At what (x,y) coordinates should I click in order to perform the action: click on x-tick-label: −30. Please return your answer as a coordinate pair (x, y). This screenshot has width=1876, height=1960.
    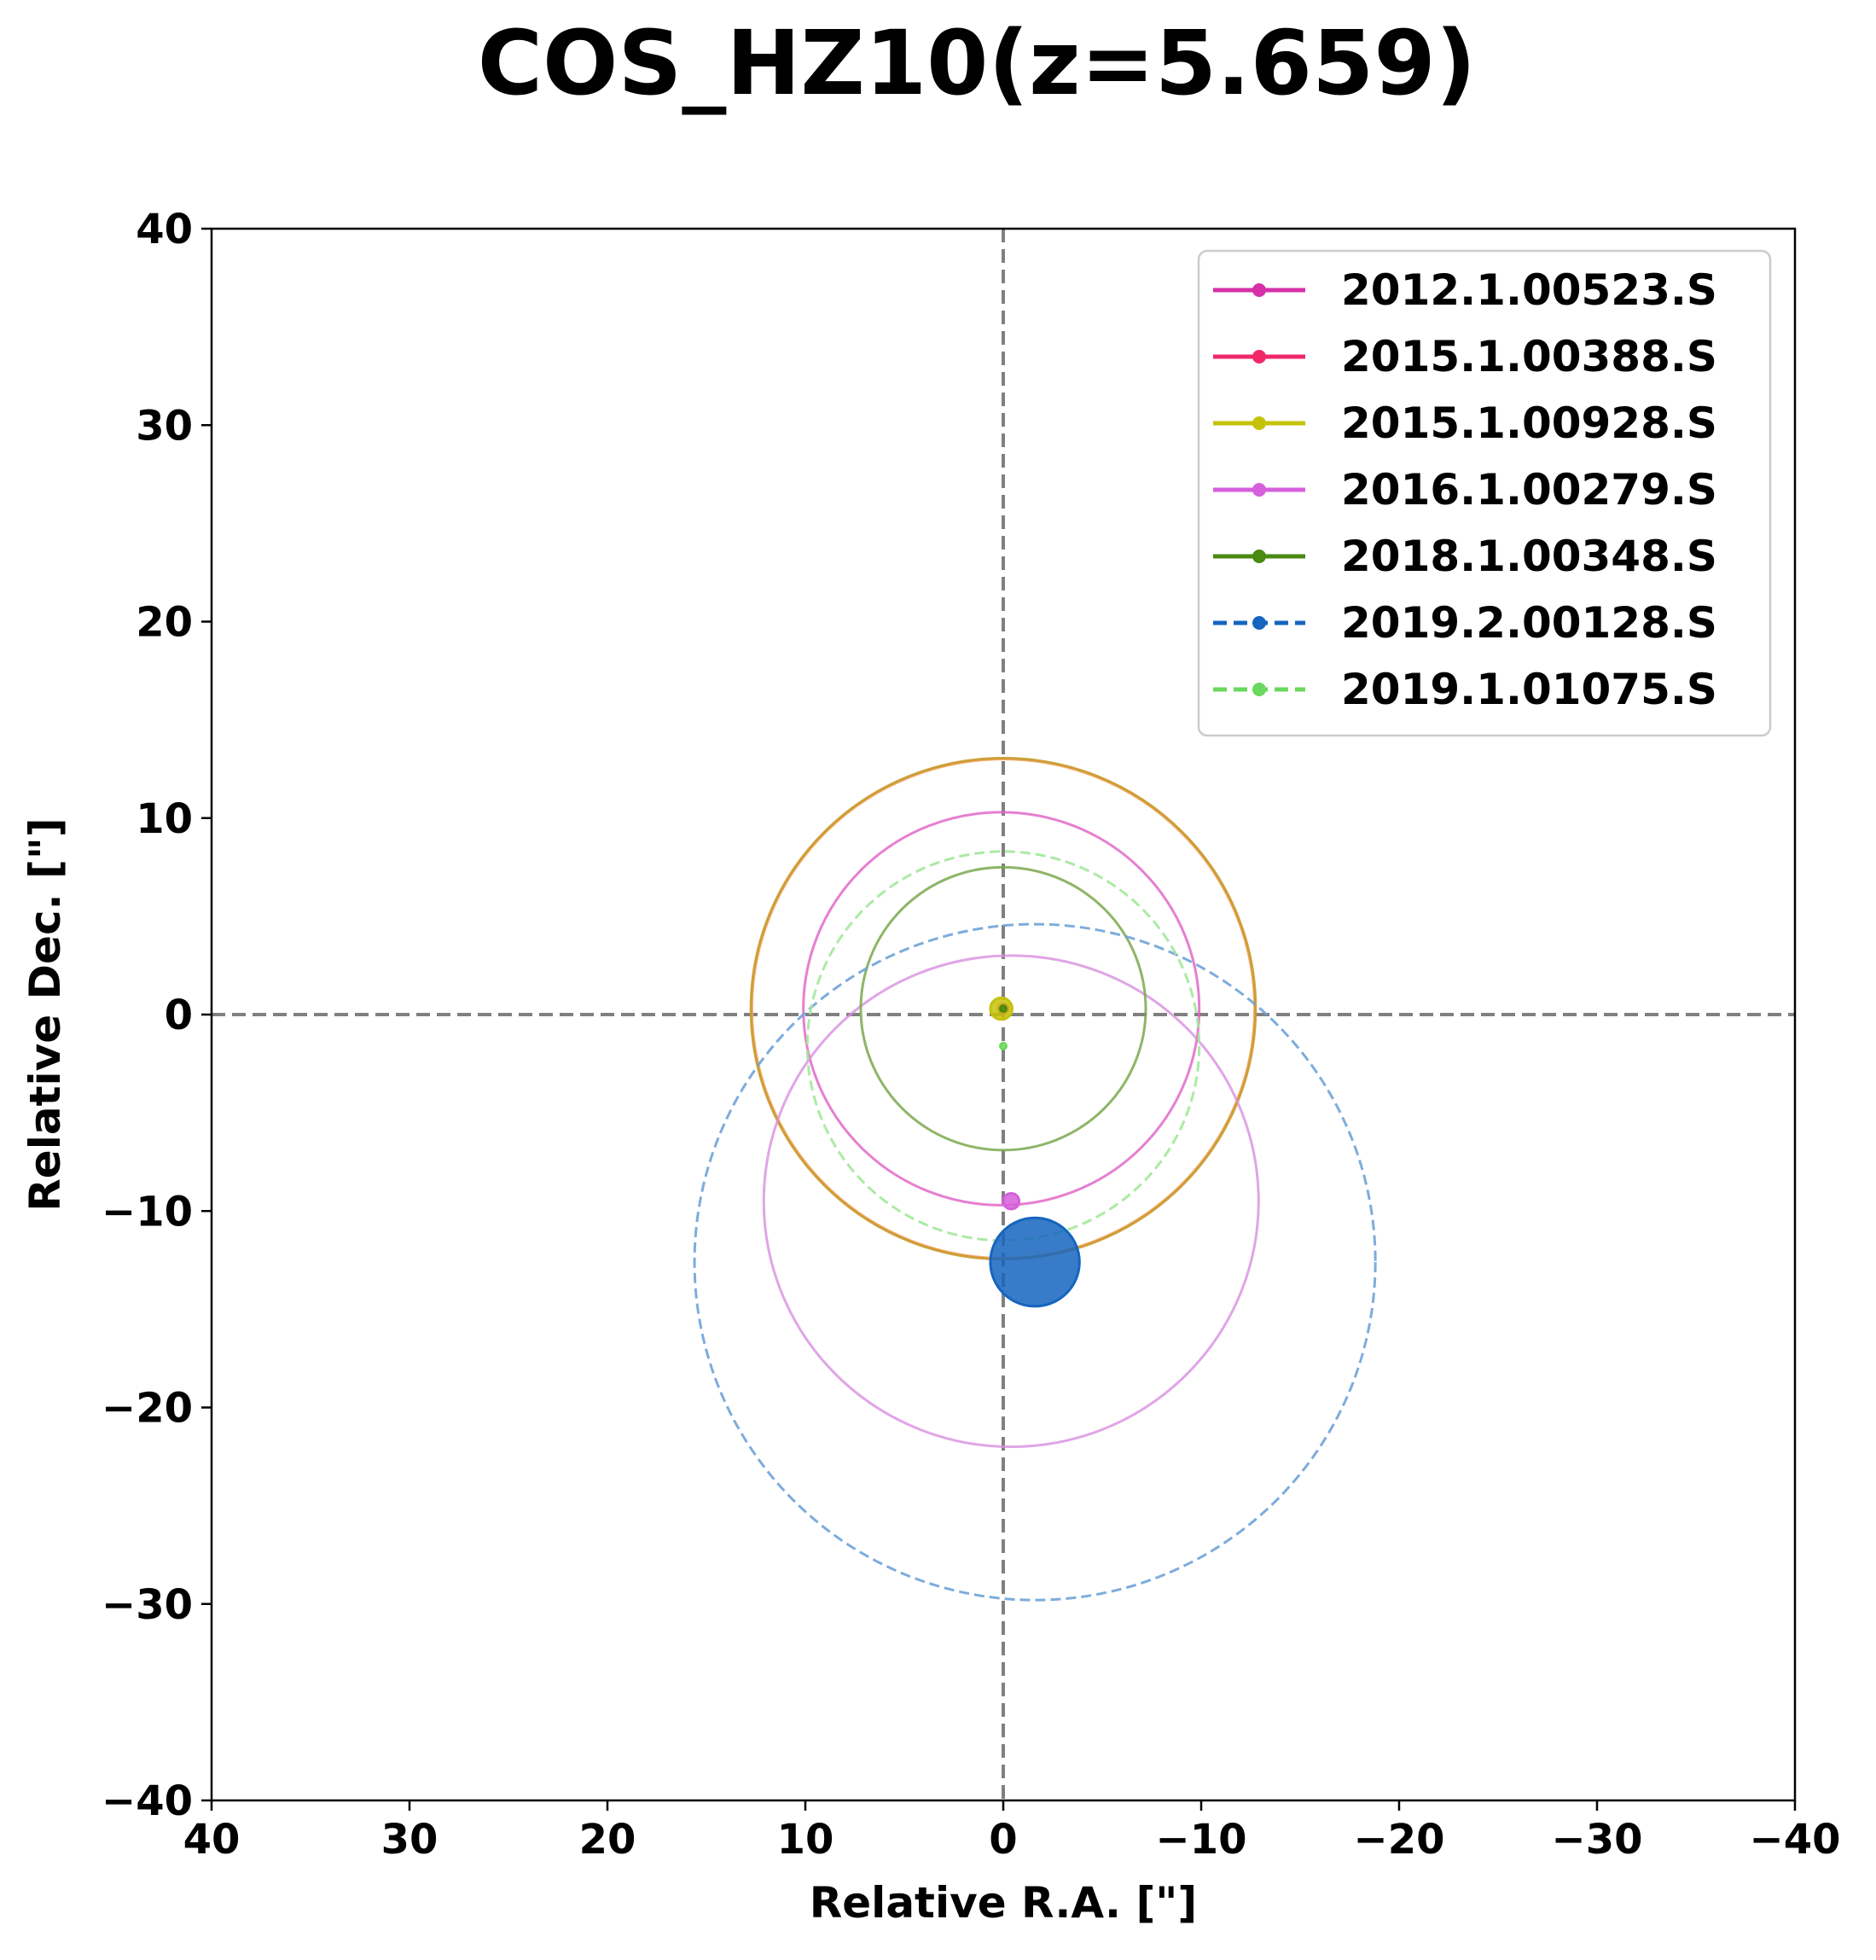
    Looking at the image, I should click on (1596, 1840).